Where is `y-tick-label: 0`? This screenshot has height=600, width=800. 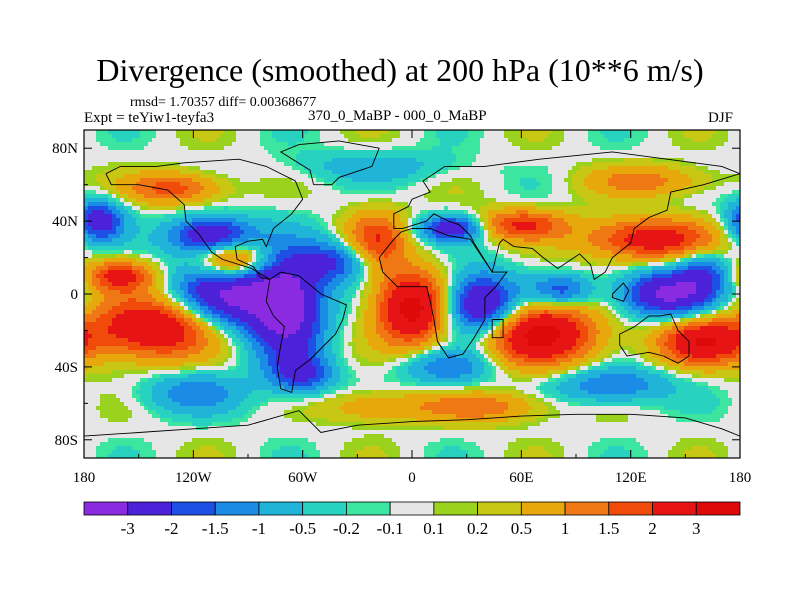 y-tick-label: 0 is located at coordinates (75, 295).